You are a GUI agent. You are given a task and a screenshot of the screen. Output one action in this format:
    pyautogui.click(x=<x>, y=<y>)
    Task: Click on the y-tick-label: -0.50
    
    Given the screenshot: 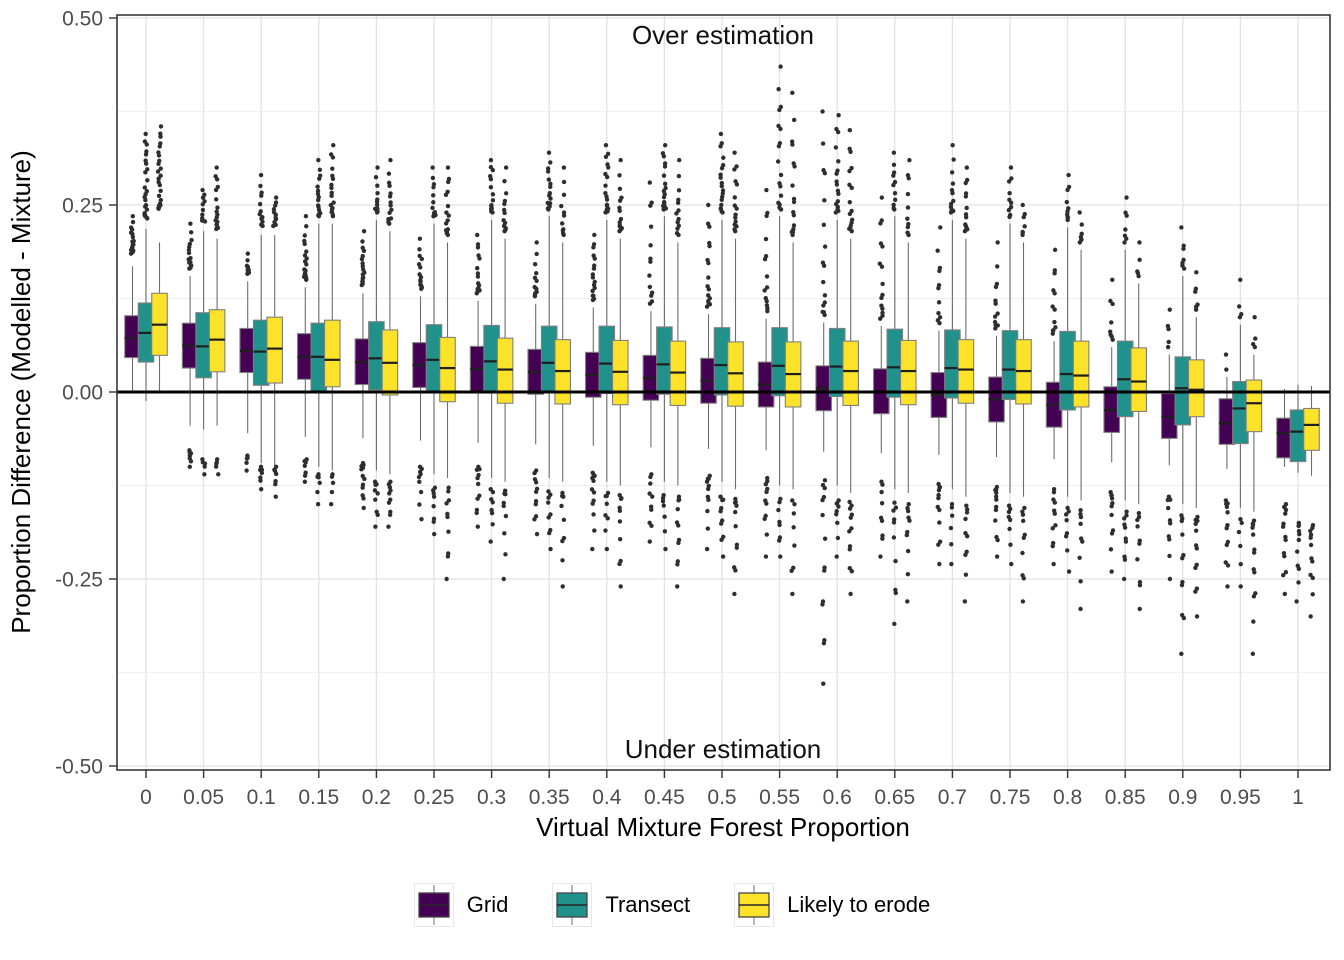 What is the action you would take?
    pyautogui.click(x=79, y=767)
    